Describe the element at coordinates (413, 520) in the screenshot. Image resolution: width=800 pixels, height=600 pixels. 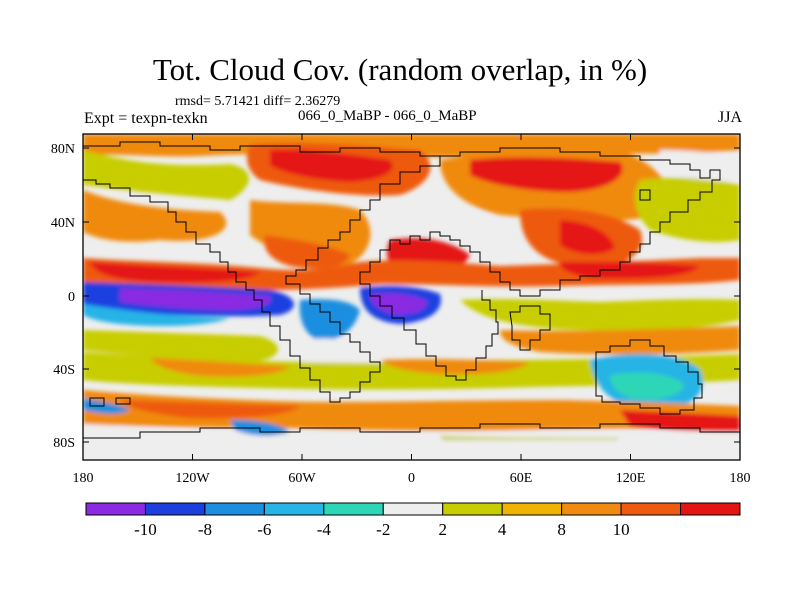
I see `colorbar: -10 -8 -6 -4 -2 2 4 8 10` at that location.